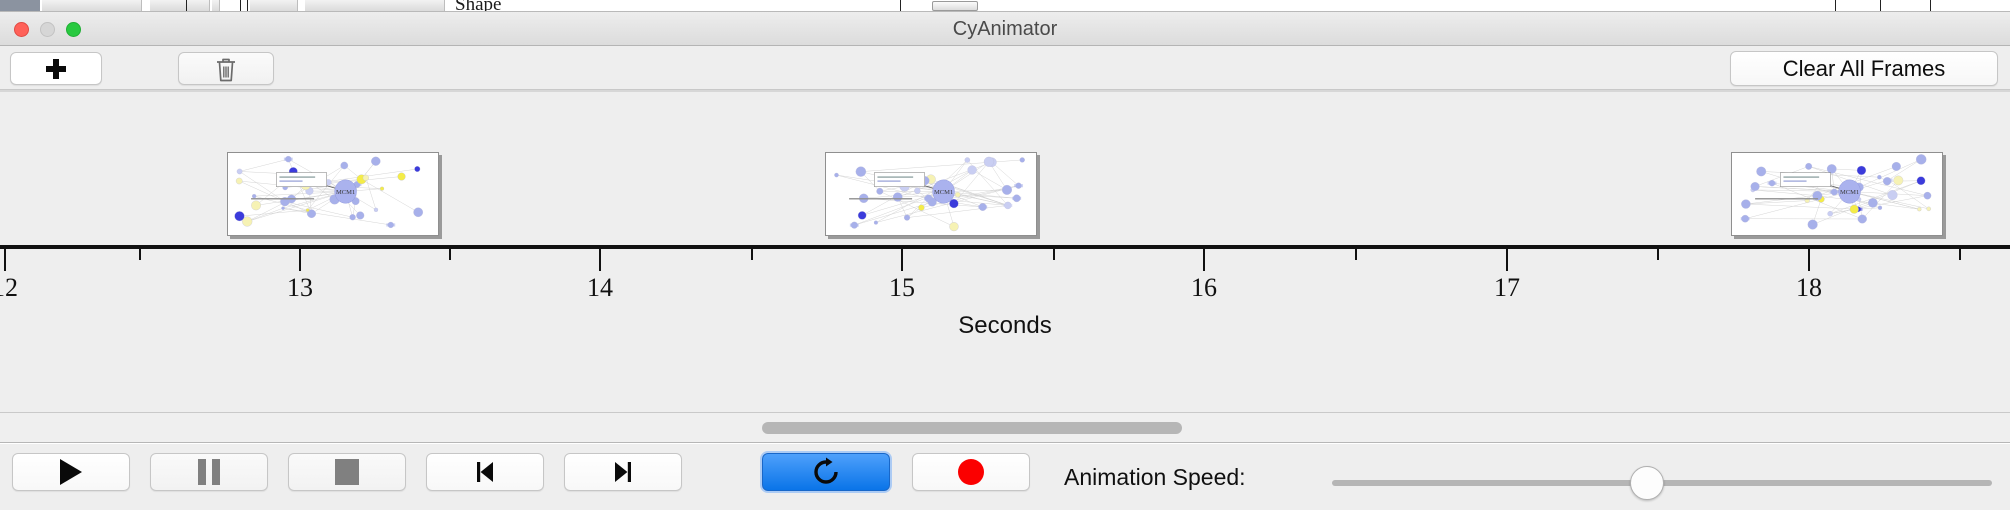 The width and height of the screenshot is (2010, 510). Describe the element at coordinates (1155, 477) in the screenshot. I see `animation-speed-label: Animation Speed:` at that location.